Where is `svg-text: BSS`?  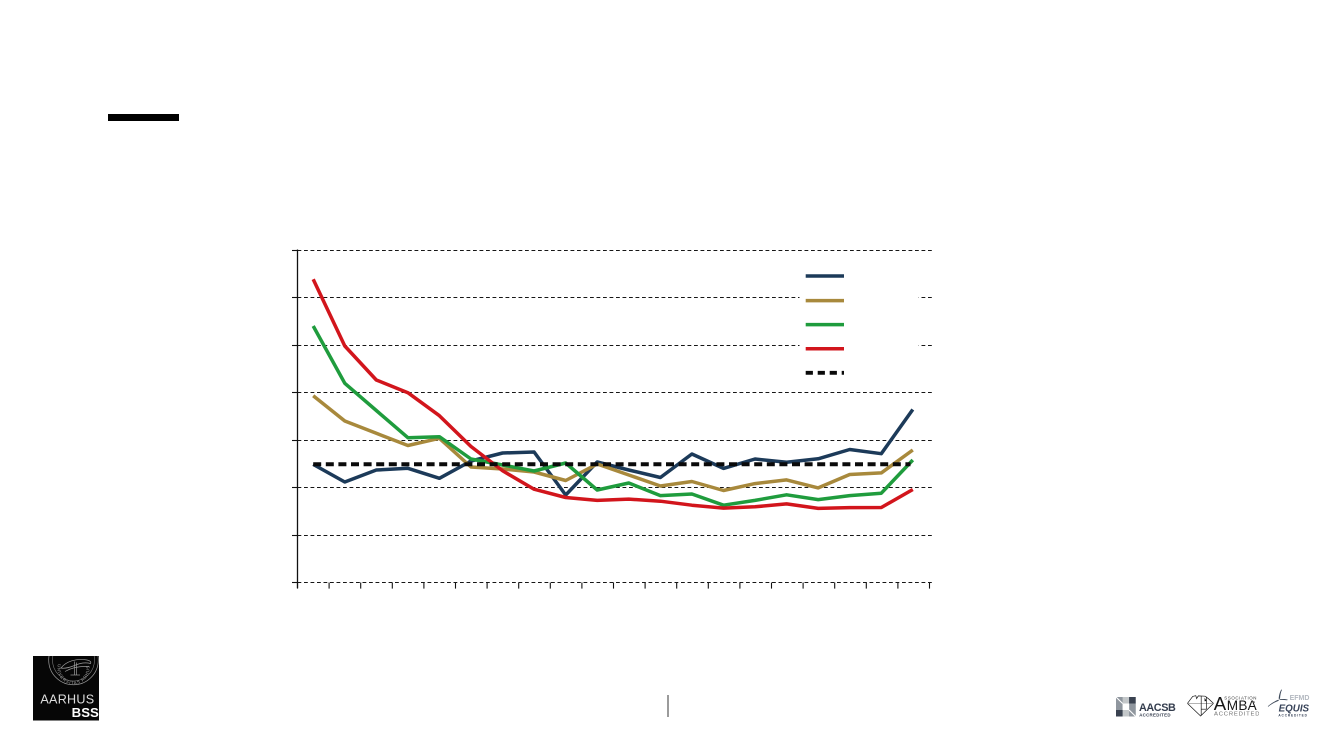
svg-text: BSS is located at coordinates (84, 712).